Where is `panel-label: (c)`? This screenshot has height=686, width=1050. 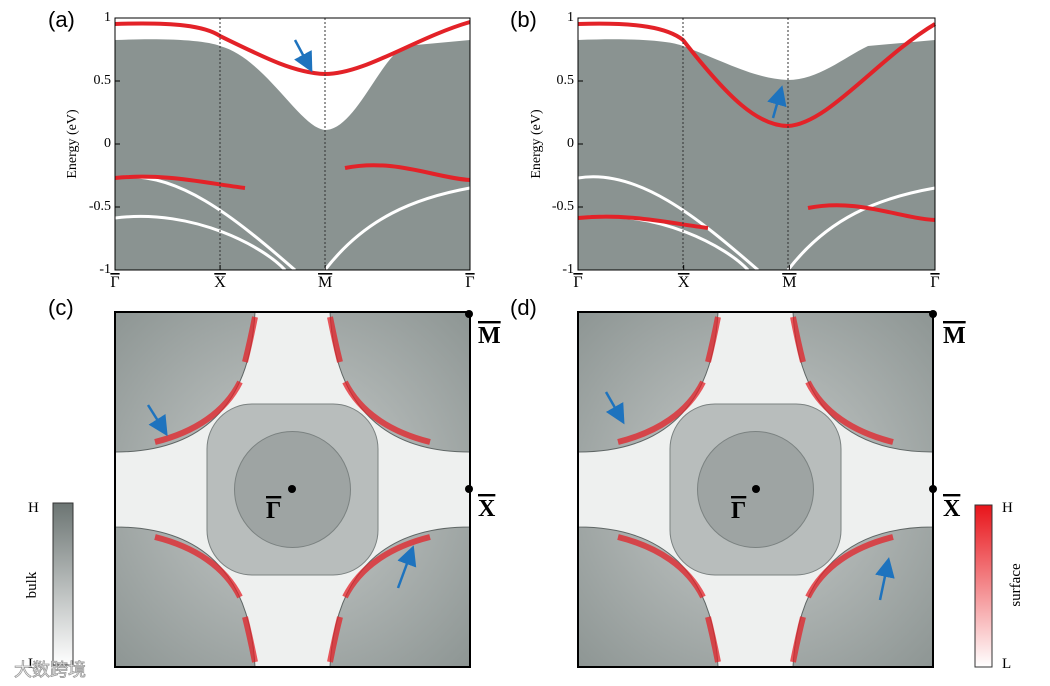
panel-label: (c) is located at coordinates (61, 307).